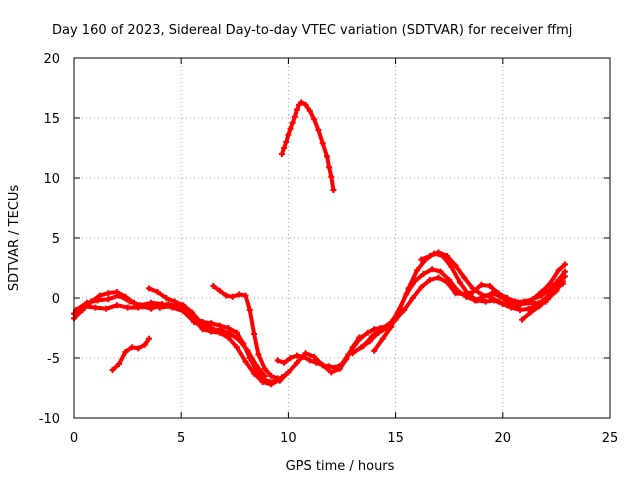 The height and width of the screenshot is (480, 640). I want to click on x-tick-label: 20, so click(503, 438).